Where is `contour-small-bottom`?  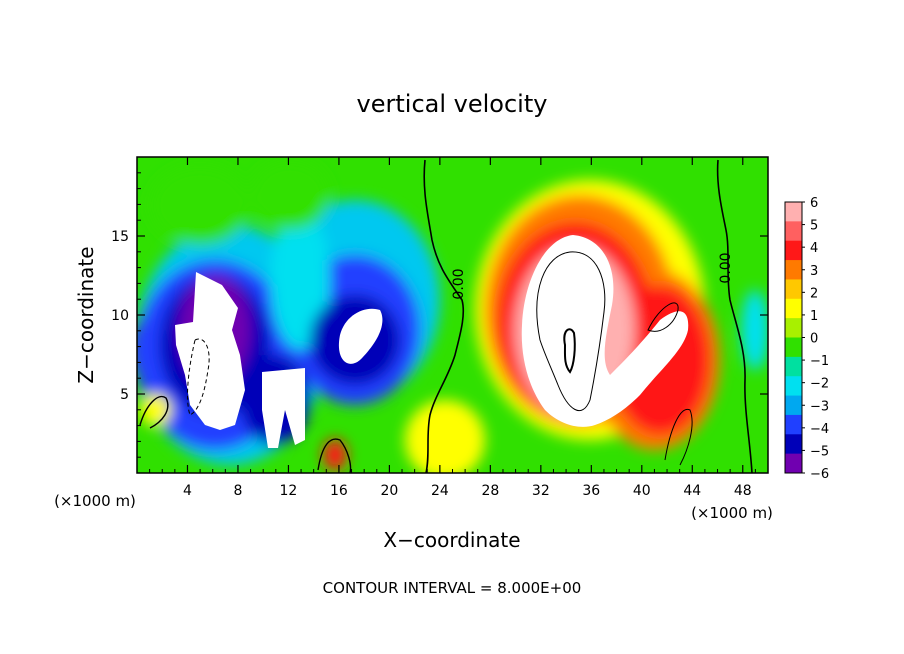
contour-small-bottom is located at coordinates (334, 455).